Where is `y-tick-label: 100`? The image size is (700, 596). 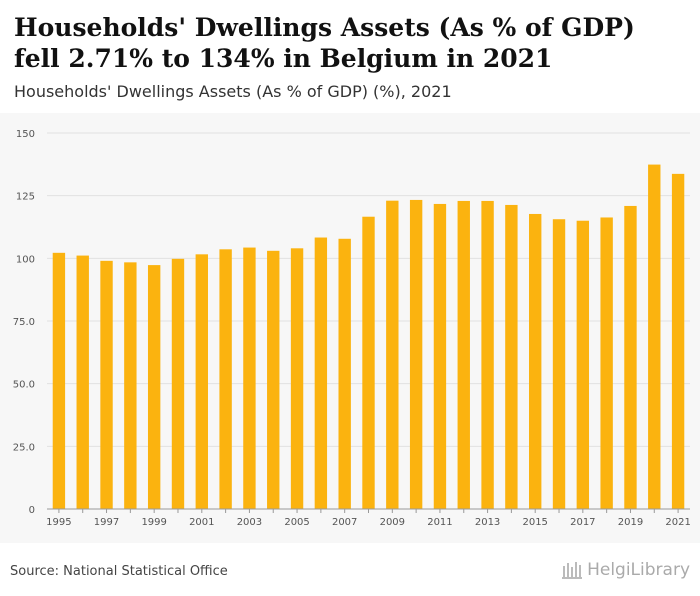
y-tick-label: 100 is located at coordinates (25, 259).